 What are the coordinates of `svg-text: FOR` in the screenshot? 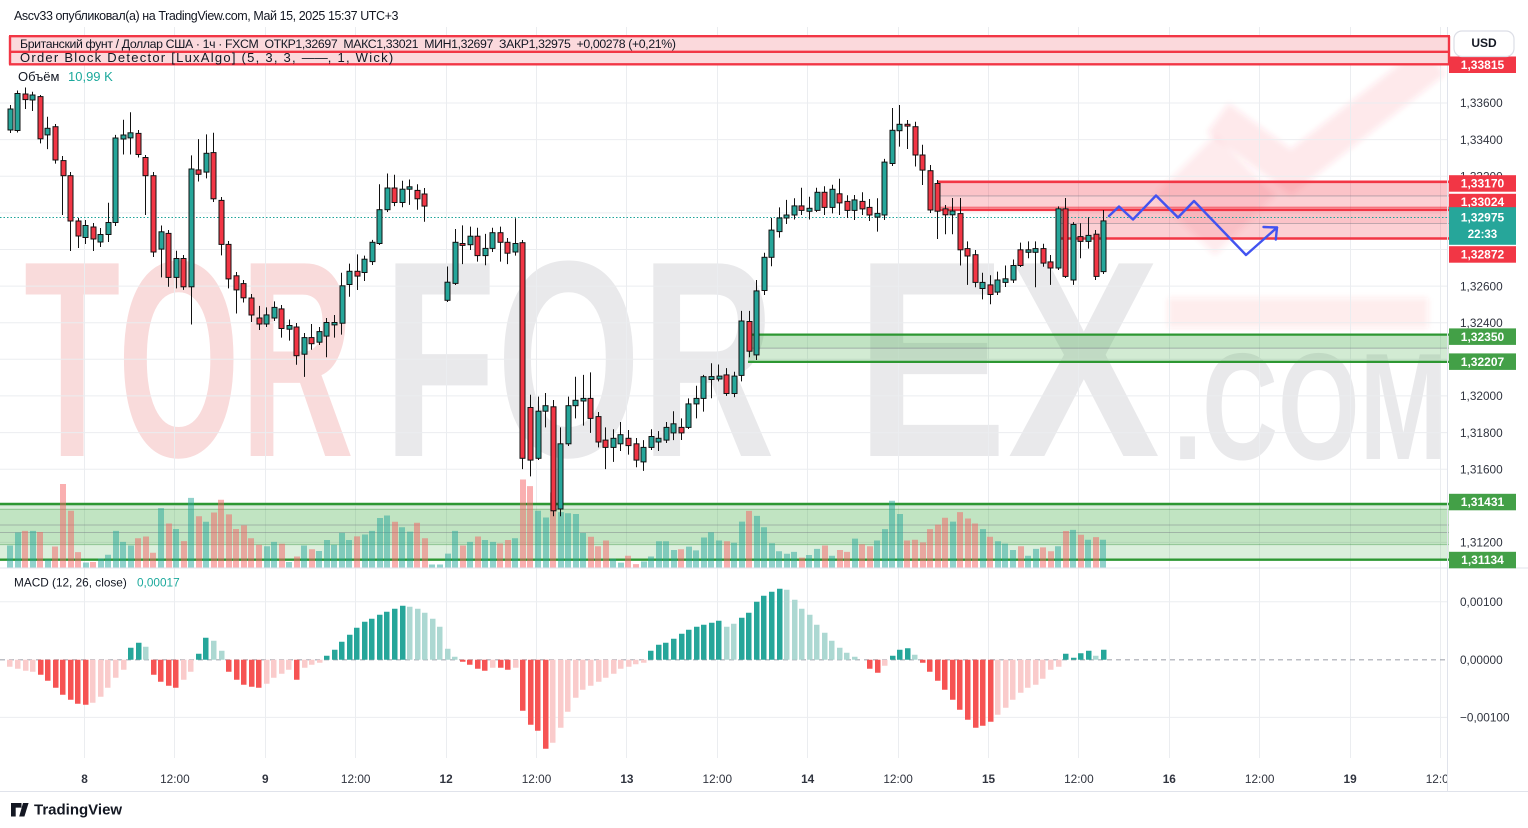 It's located at (579, 360).